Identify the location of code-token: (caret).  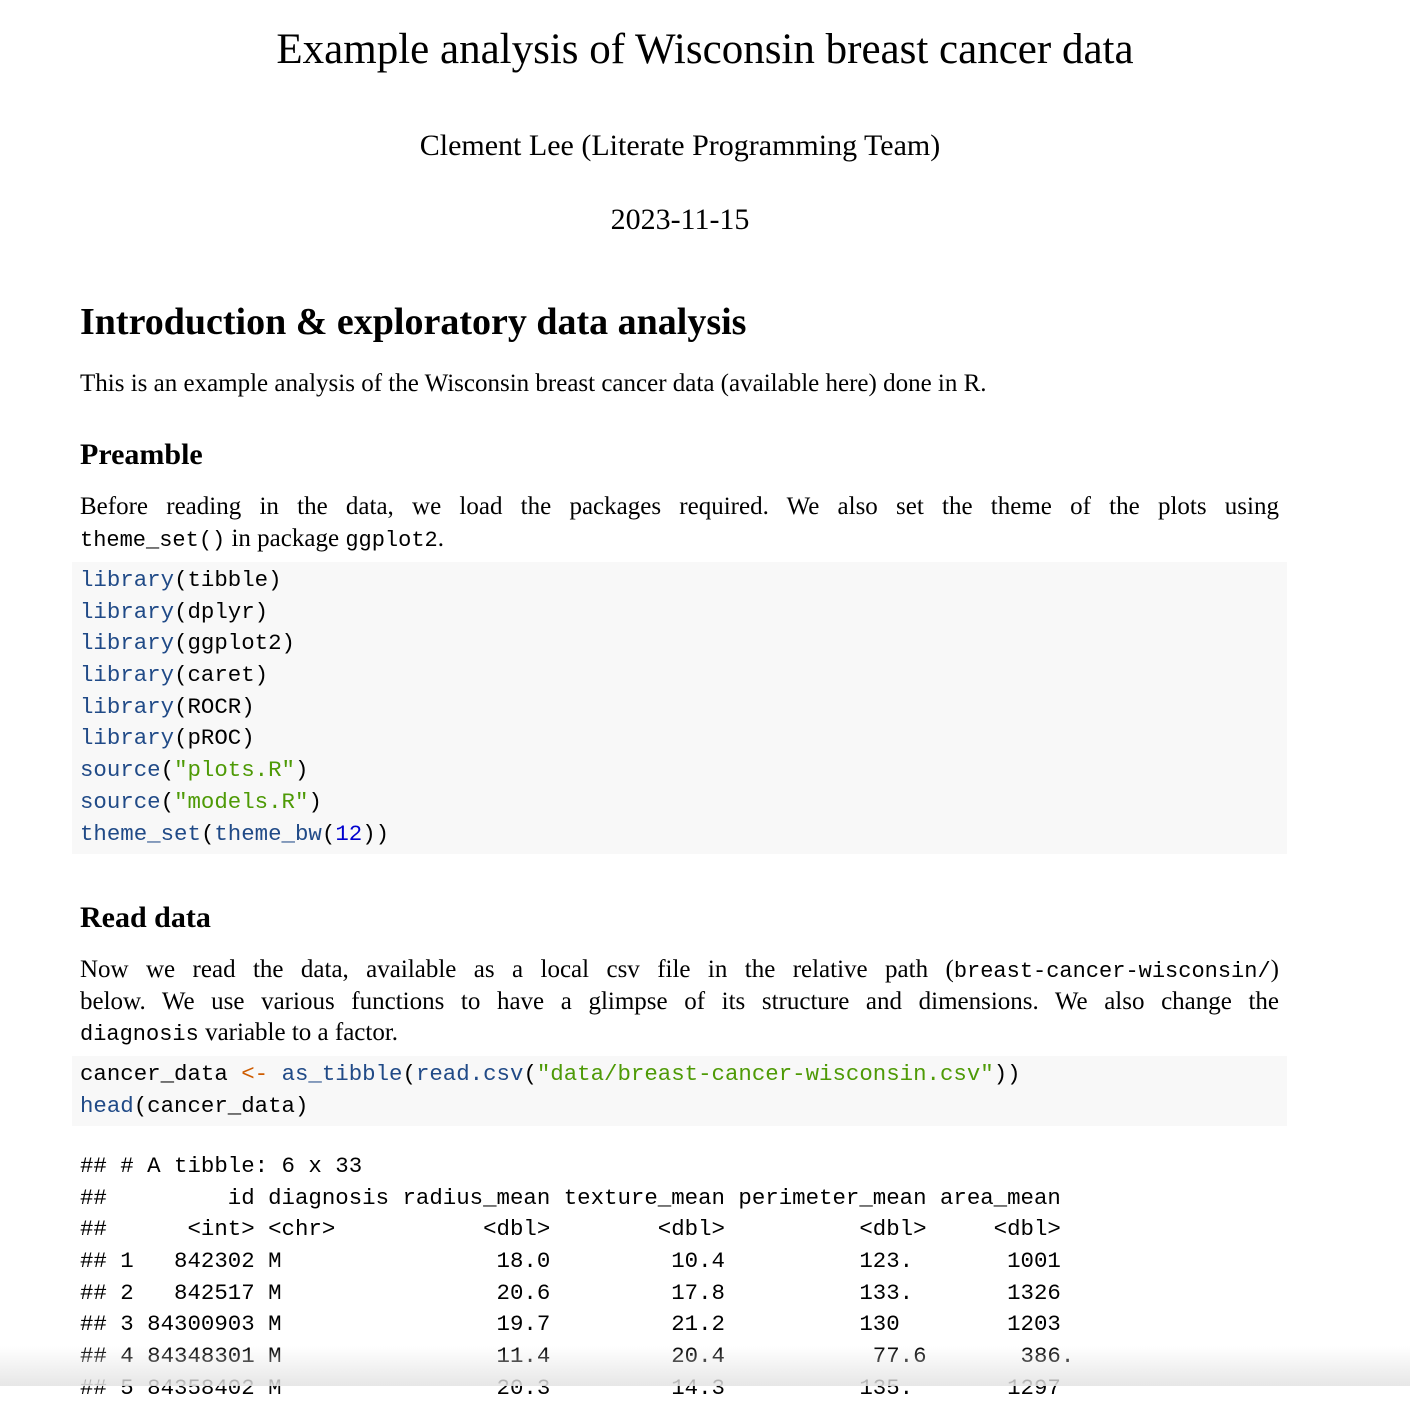
(221, 675).